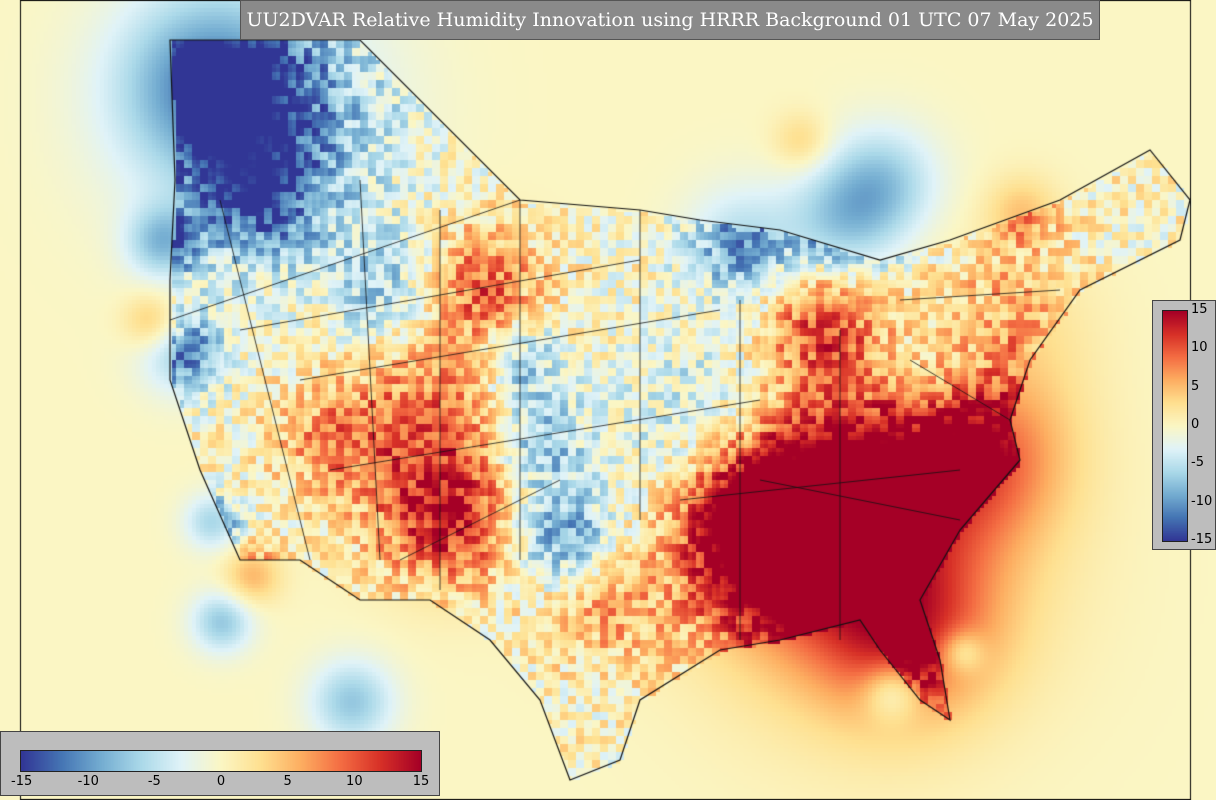 The width and height of the screenshot is (1216, 800). Describe the element at coordinates (421, 781) in the screenshot. I see `horizontal-colorbar-tick-label: 15` at that location.